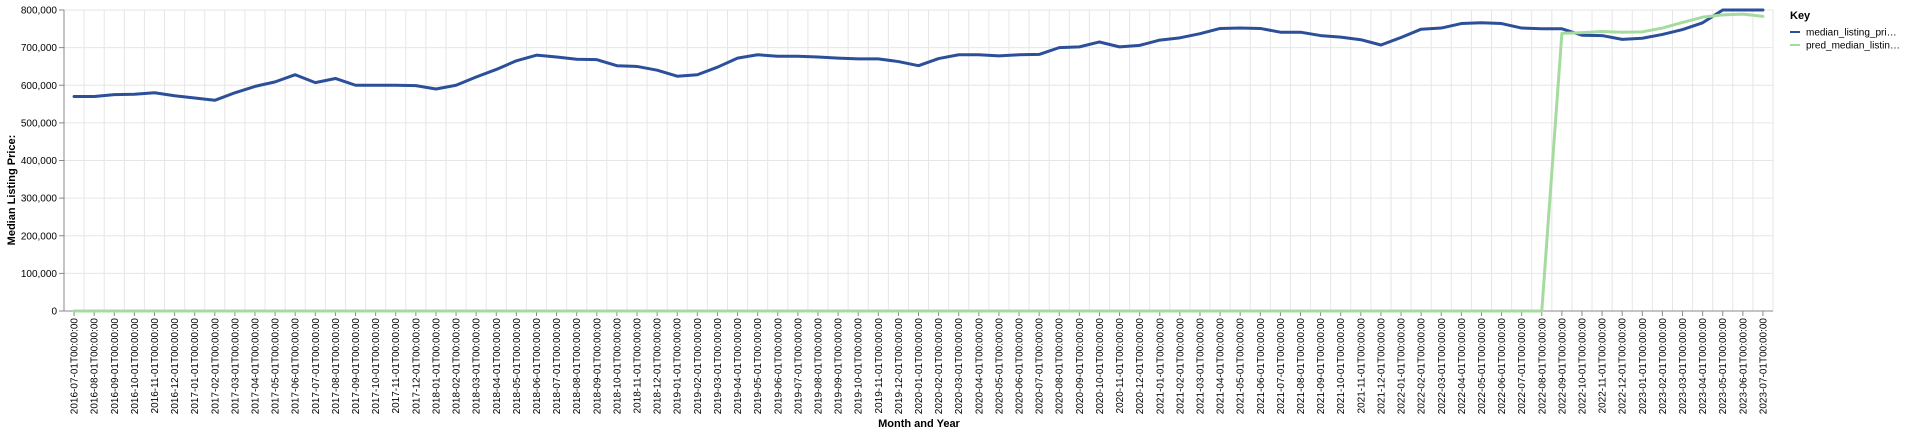 This screenshot has width=1920, height=439. What do you see at coordinates (899, 366) in the screenshot?
I see `x-tick-label: 2019-12-01T00:00:00` at bounding box center [899, 366].